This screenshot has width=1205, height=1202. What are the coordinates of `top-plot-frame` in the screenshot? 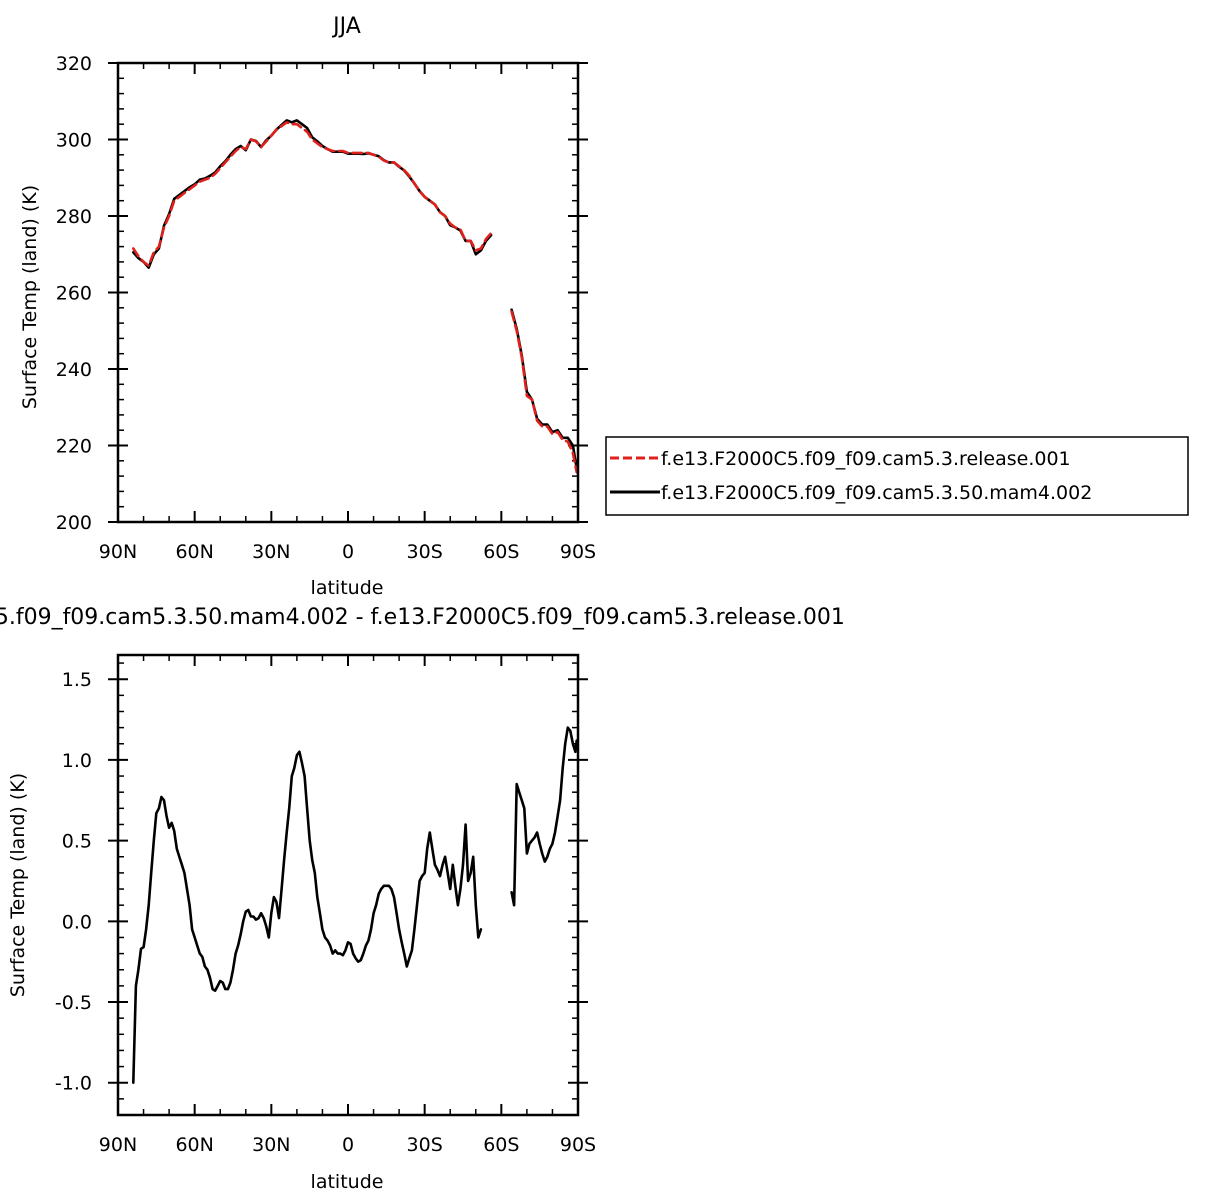 It's located at (348, 292).